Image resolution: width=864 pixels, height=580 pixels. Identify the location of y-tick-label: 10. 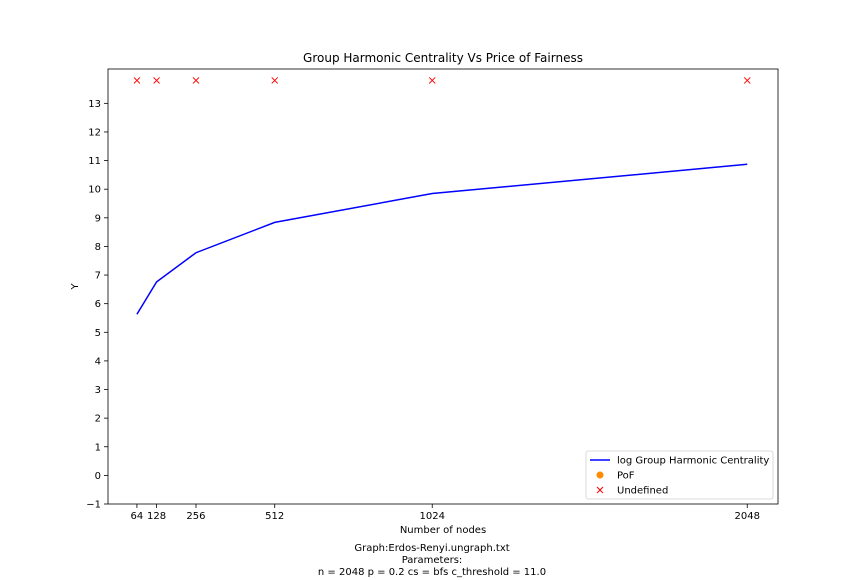
(94, 190).